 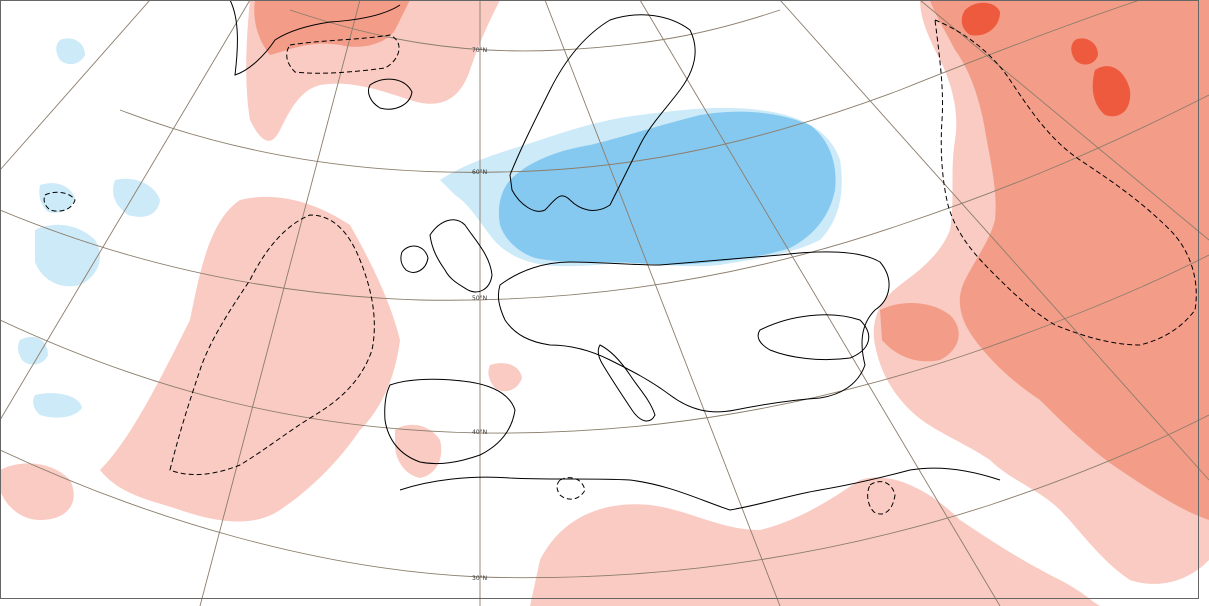 I want to click on coast-iceland, so click(x=390, y=94).